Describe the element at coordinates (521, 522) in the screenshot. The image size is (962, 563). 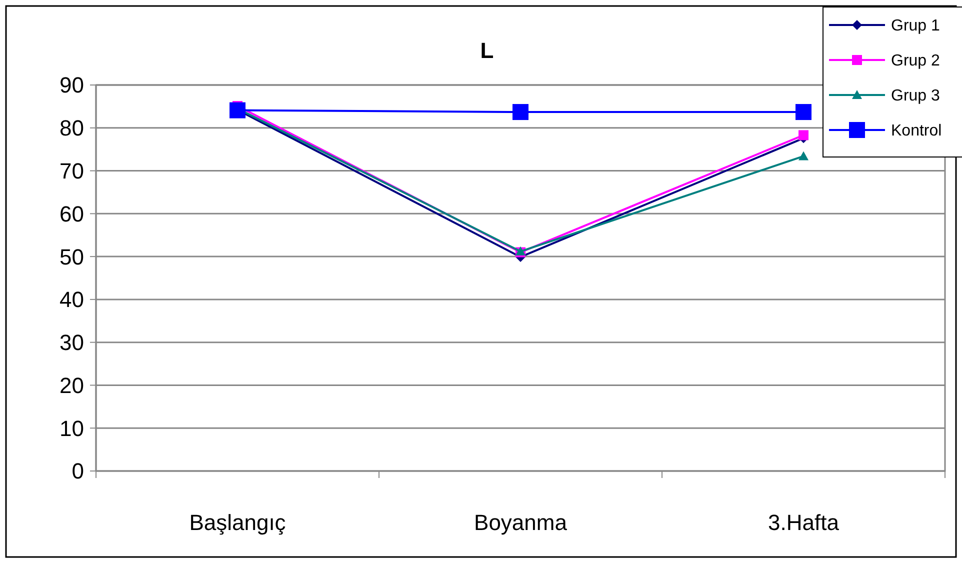
I see `x-tick-label: Boyanma` at that location.